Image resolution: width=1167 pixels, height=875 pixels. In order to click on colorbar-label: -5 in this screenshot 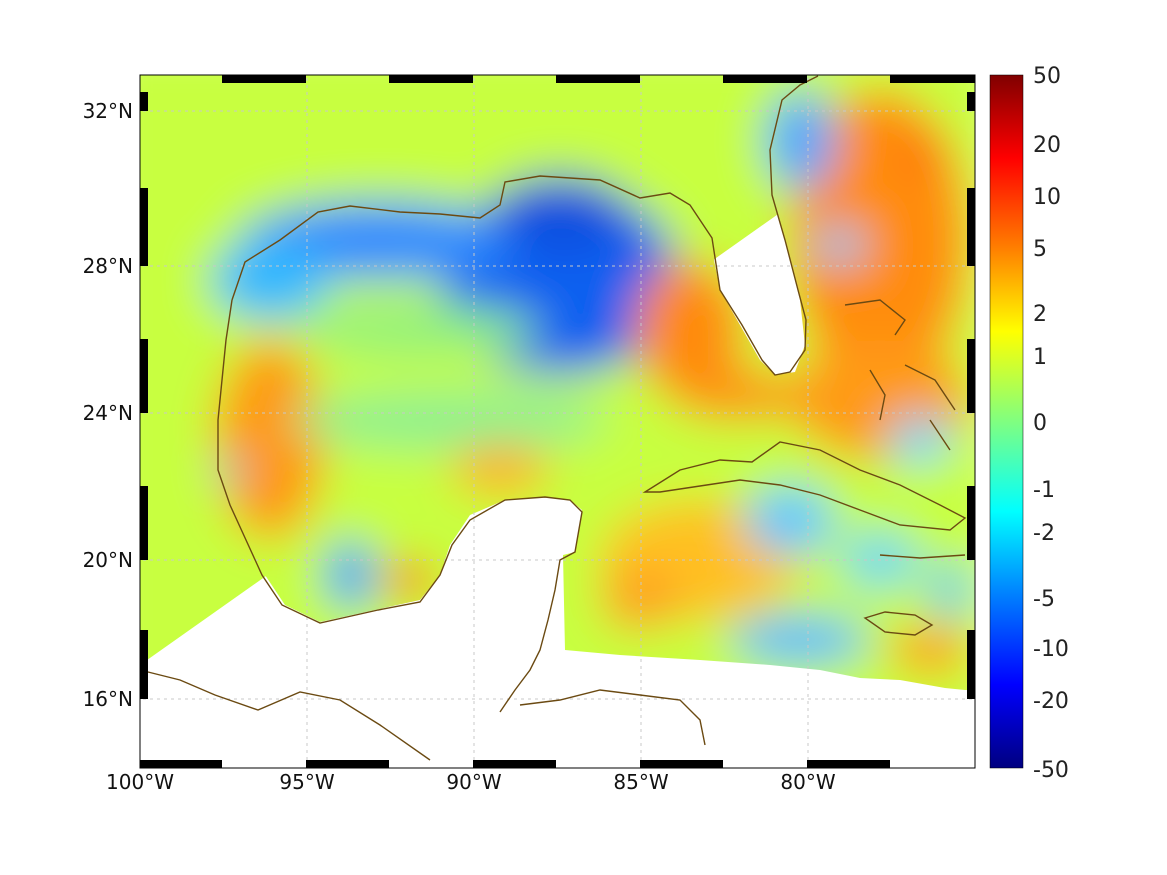, I will do `click(1044, 599)`.